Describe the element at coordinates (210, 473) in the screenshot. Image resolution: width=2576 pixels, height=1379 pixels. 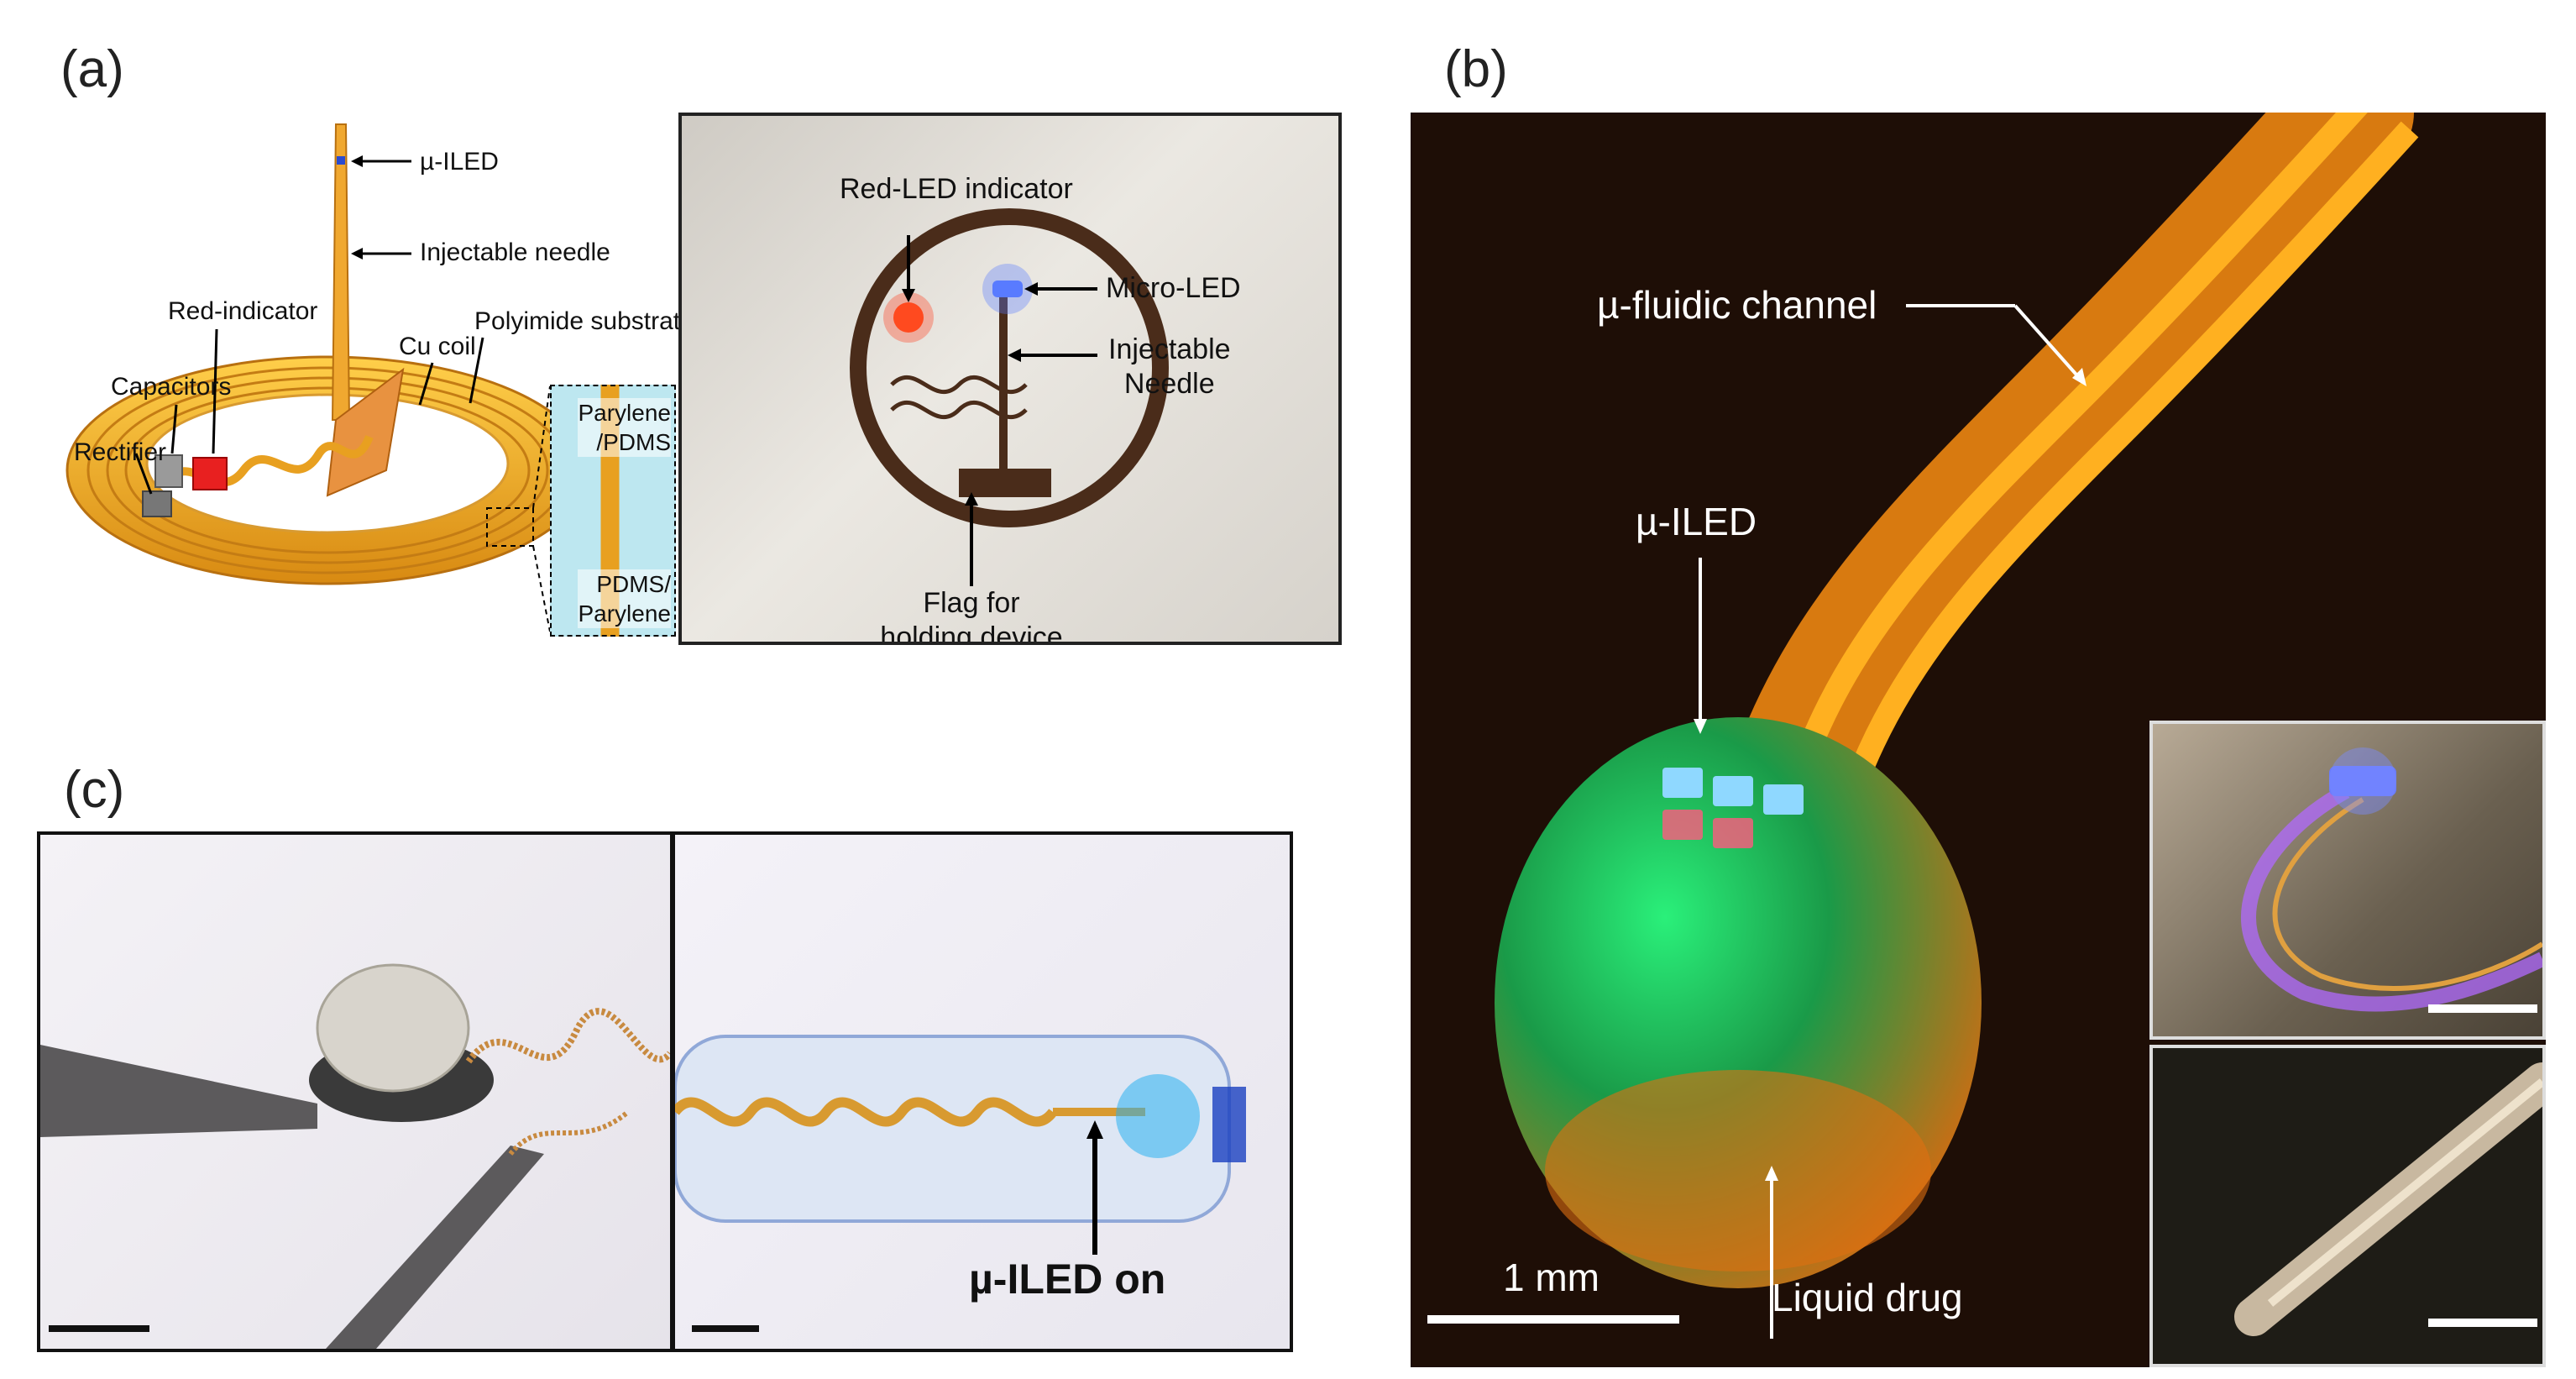
I see `red-indicator-chip` at that location.